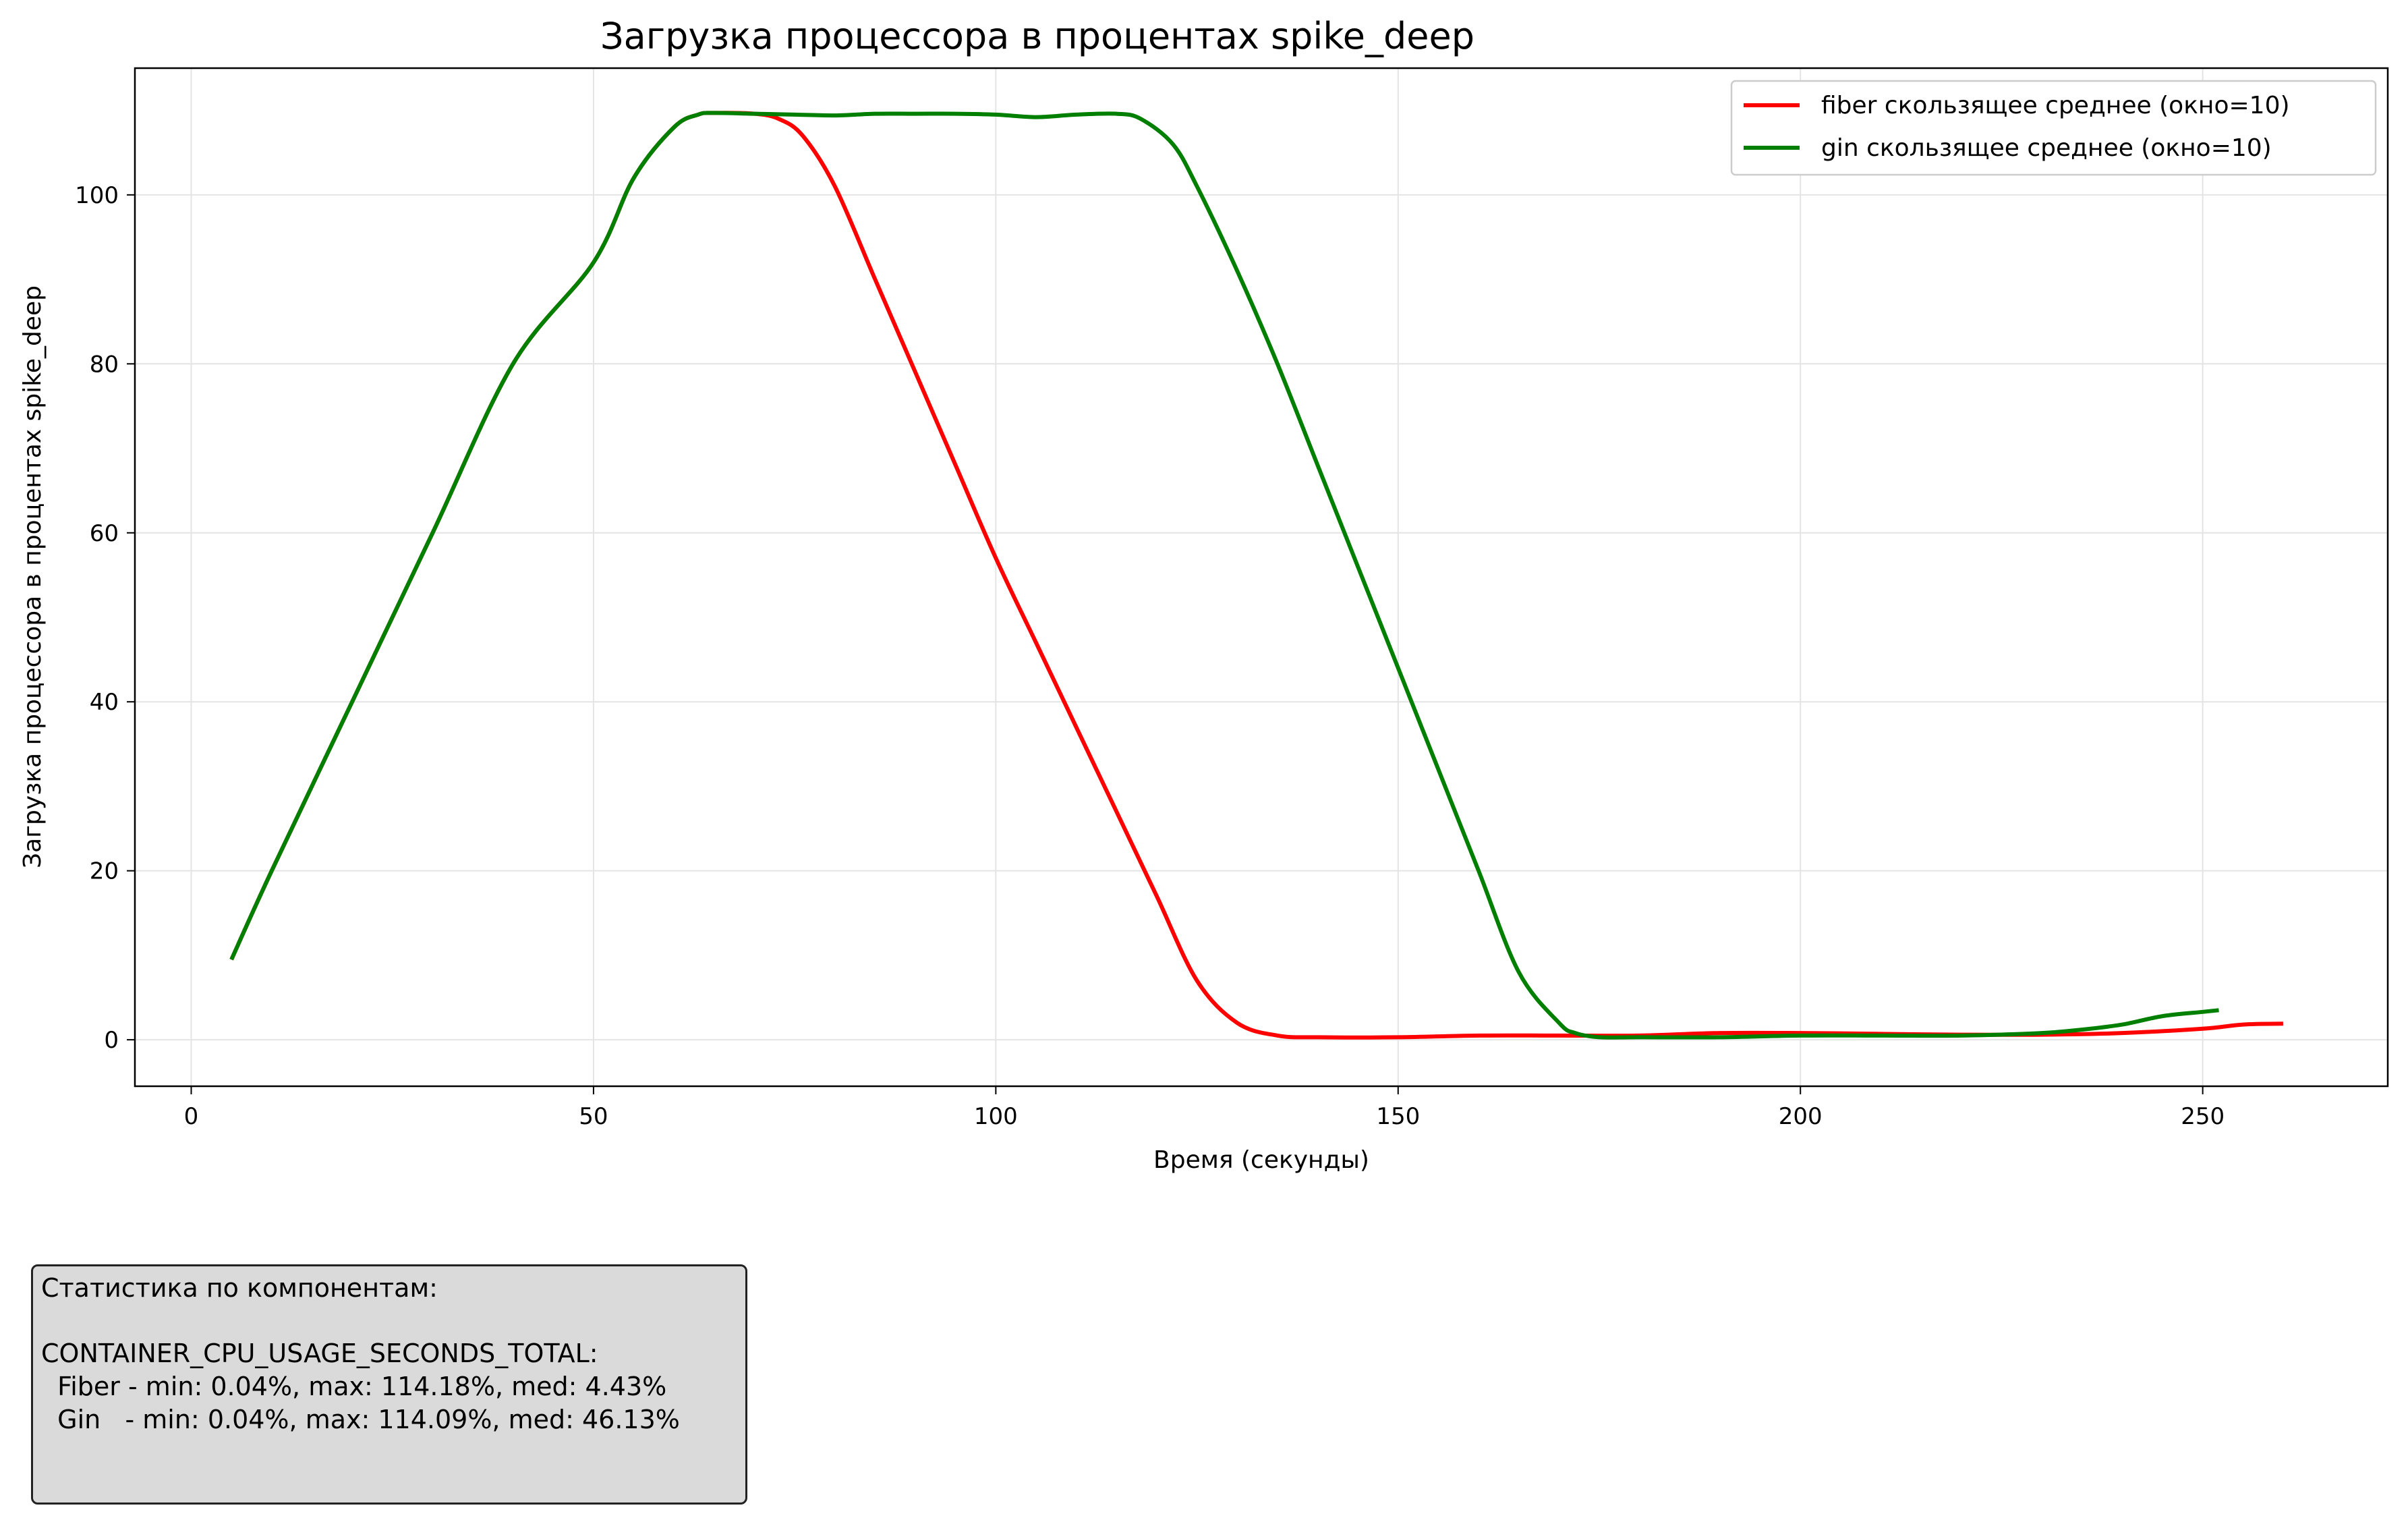 The image size is (2408, 1516). I want to click on y-tick-label: 40, so click(104, 702).